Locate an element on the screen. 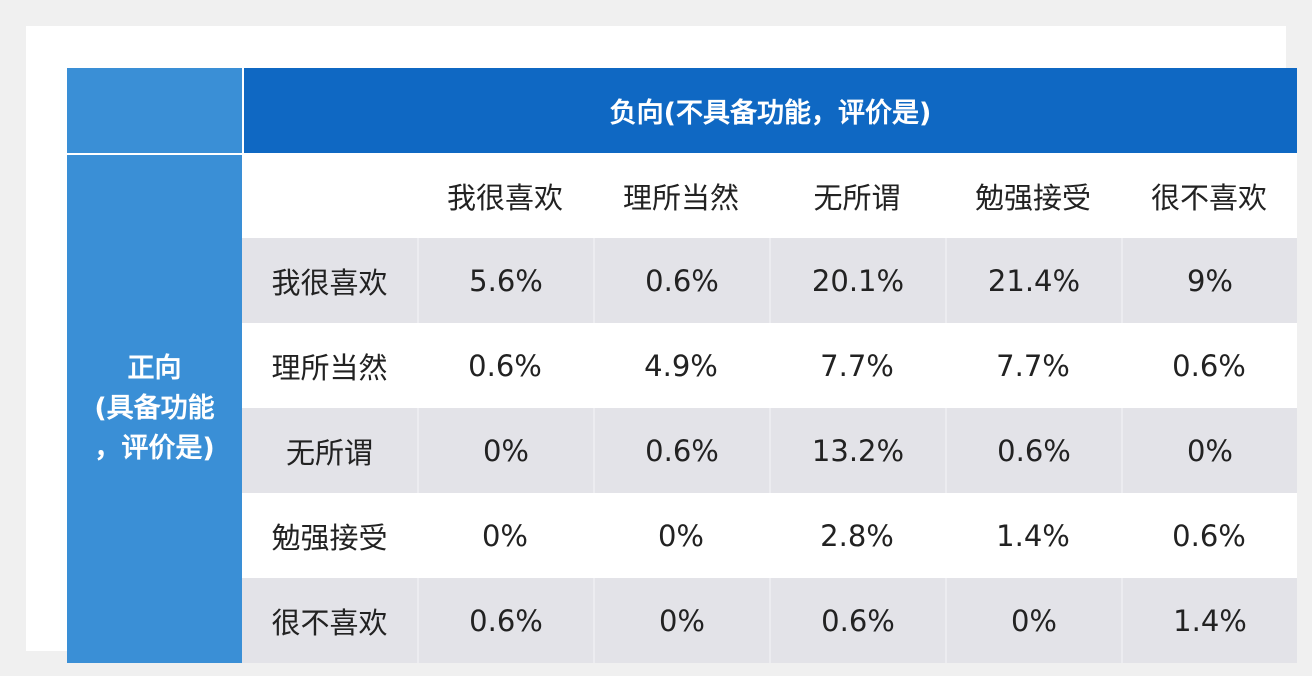 Image resolution: width=1312 pixels, height=676 pixels. row-label: 勉强接受 is located at coordinates (329, 537).